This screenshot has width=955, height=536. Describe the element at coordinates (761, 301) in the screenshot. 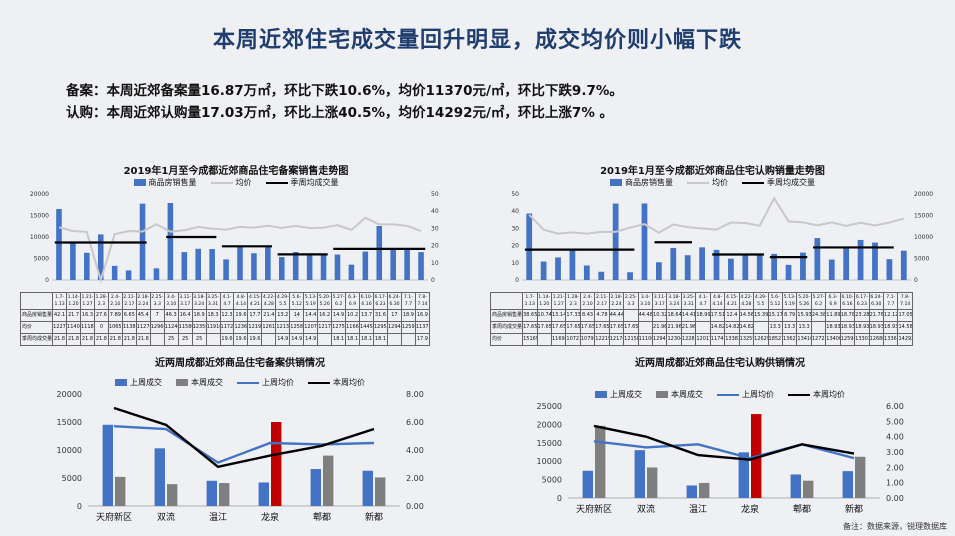

I see `category-label: 4.29-5.5` at that location.